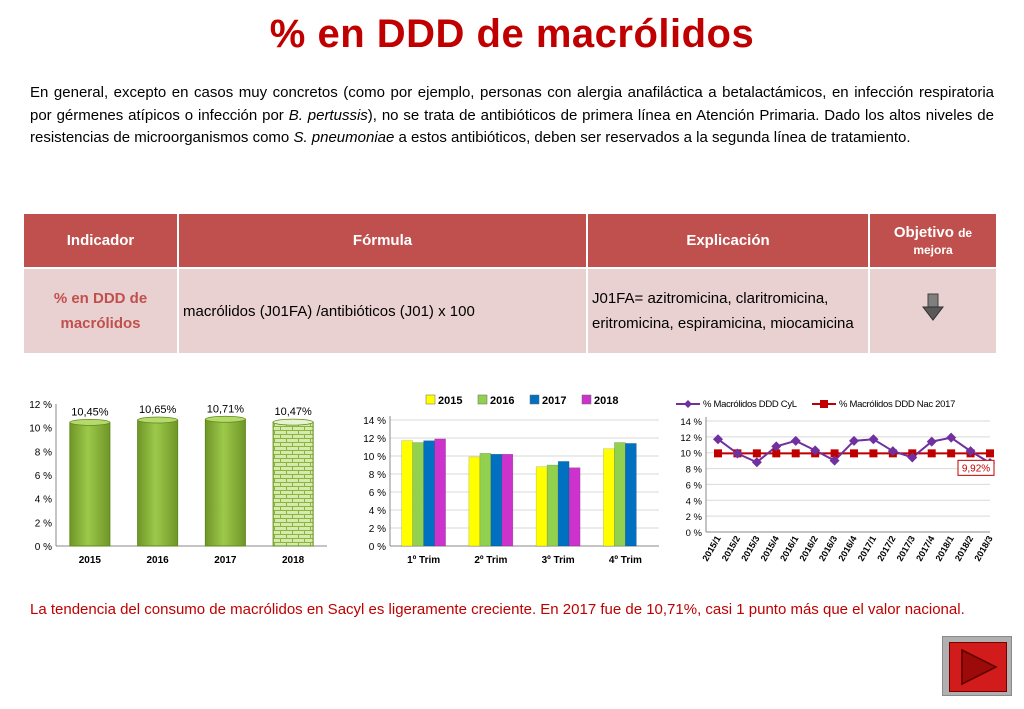 The height and width of the screenshot is (709, 1024). Describe the element at coordinates (728, 240) in the screenshot. I see `header-explicacion: Explicación` at that location.